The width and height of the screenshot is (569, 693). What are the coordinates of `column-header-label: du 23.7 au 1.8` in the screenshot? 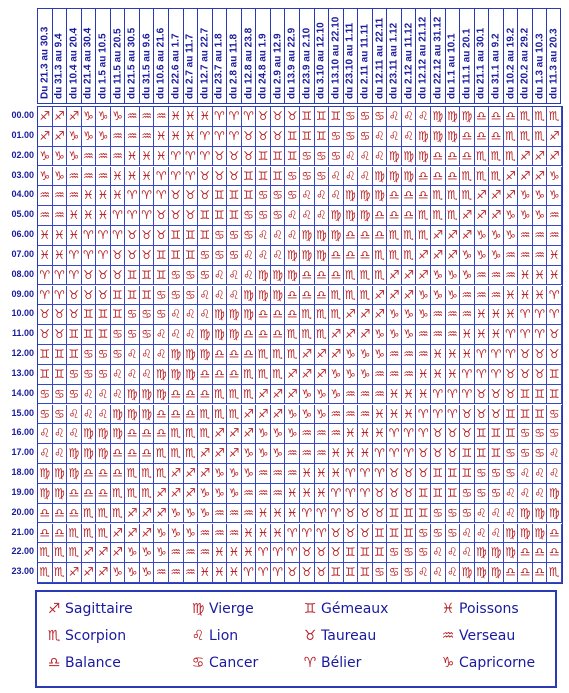 It's located at (219, 66).